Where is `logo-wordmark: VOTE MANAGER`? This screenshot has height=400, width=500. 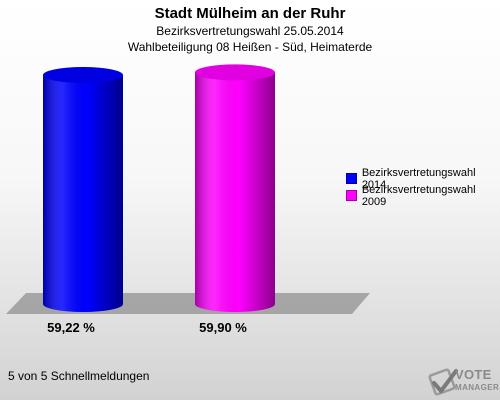
logo-wordmark: VOTE MANAGER is located at coordinates (477, 381).